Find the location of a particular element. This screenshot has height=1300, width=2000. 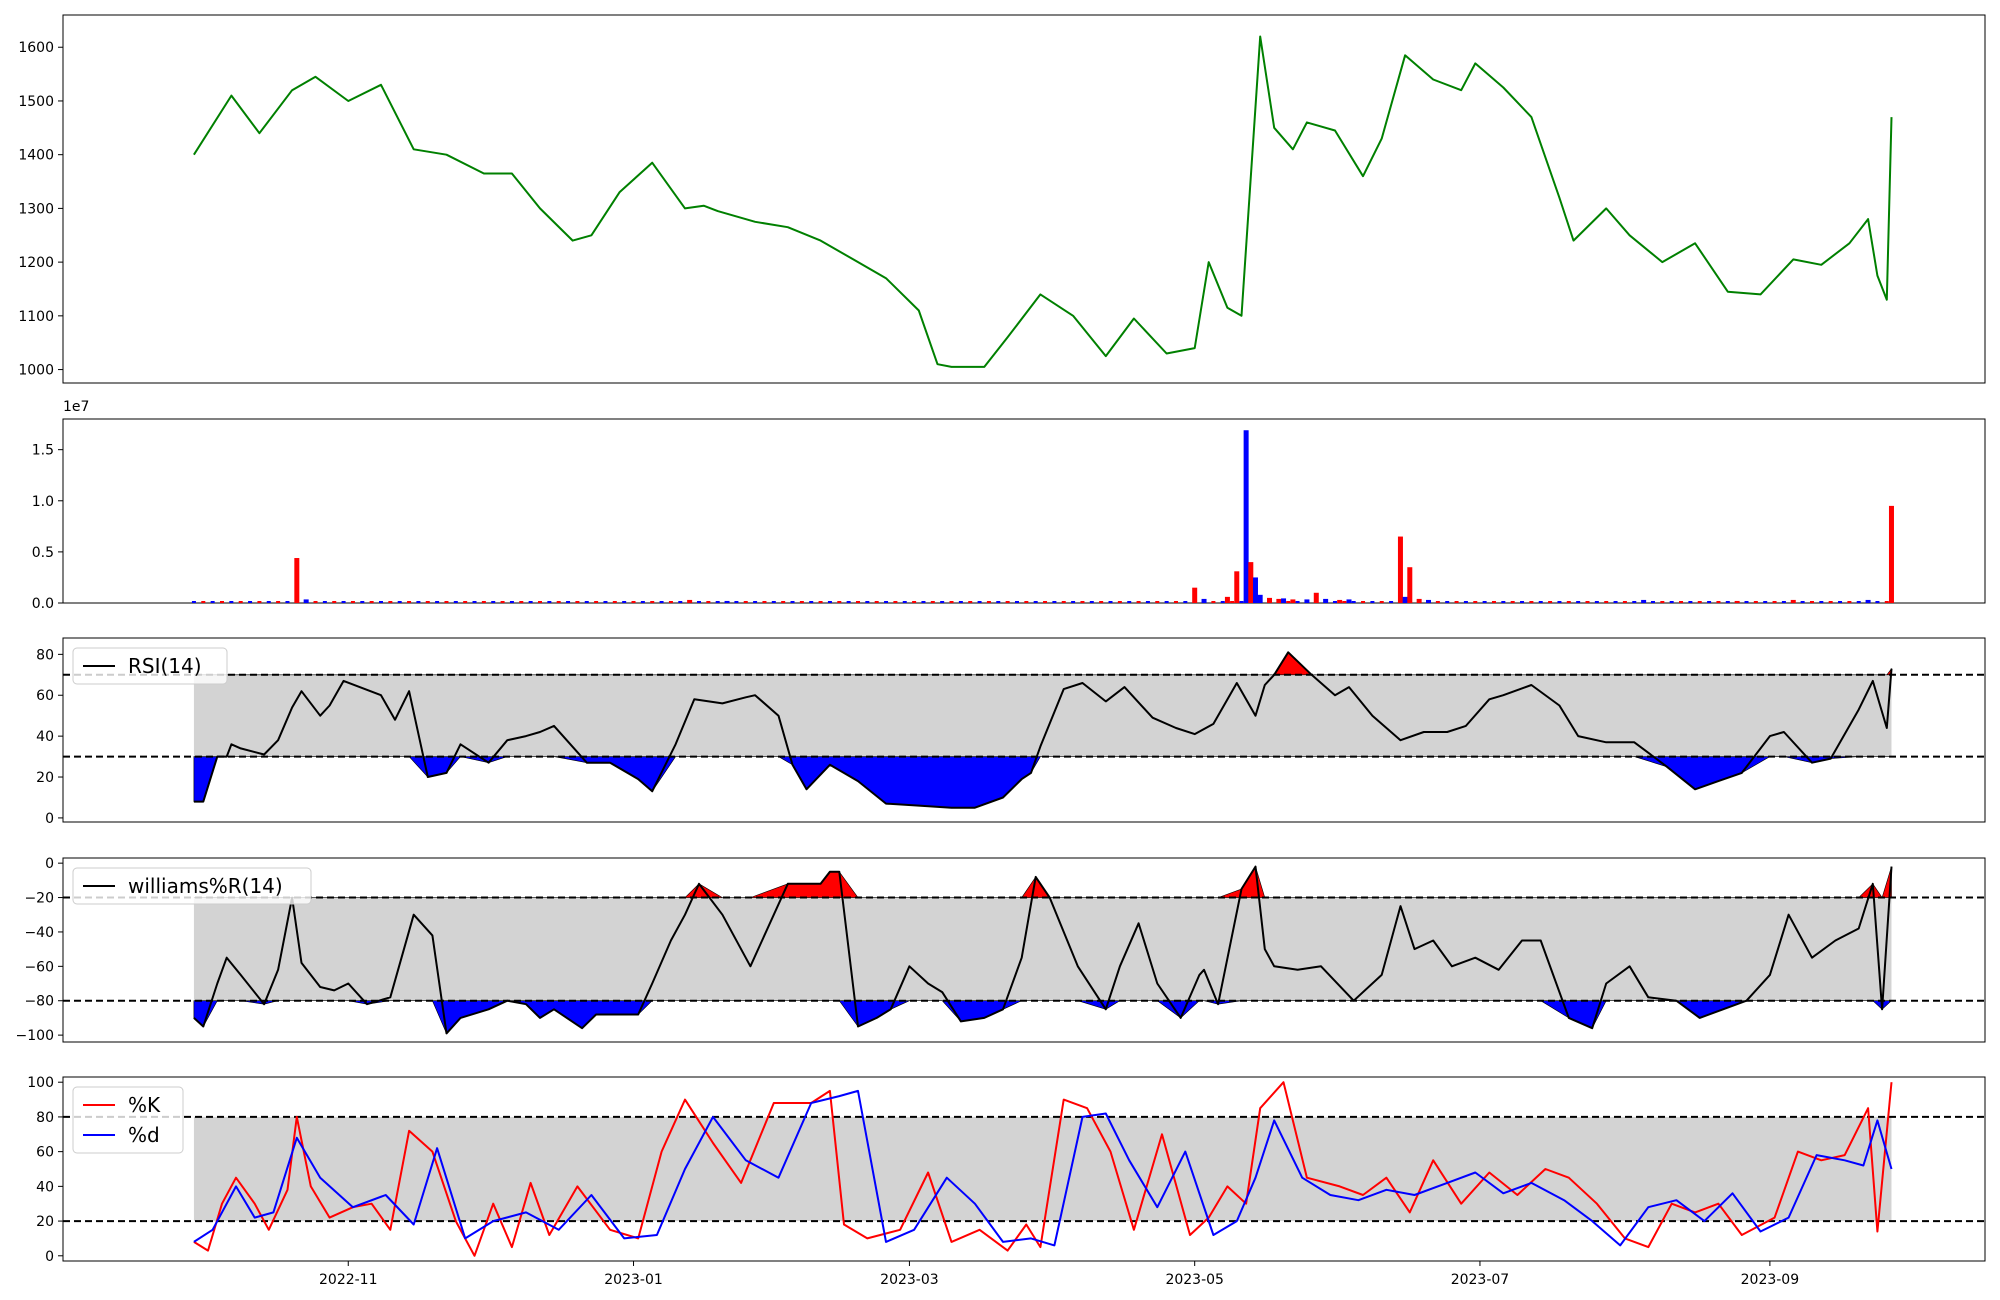

price-ytick-label: 1500 is located at coordinates (36, 102).